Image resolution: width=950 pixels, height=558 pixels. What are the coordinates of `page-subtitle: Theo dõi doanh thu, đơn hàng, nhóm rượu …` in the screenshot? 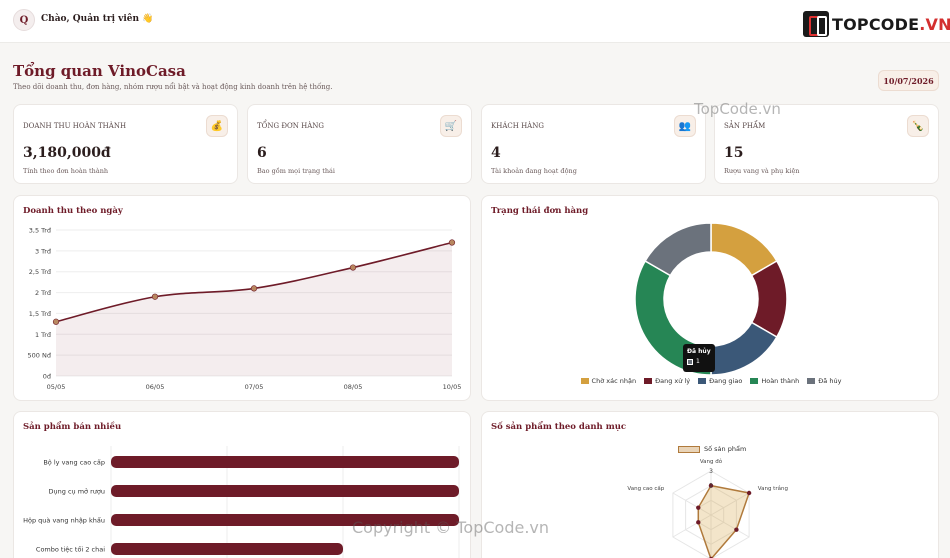 It's located at (173, 87).